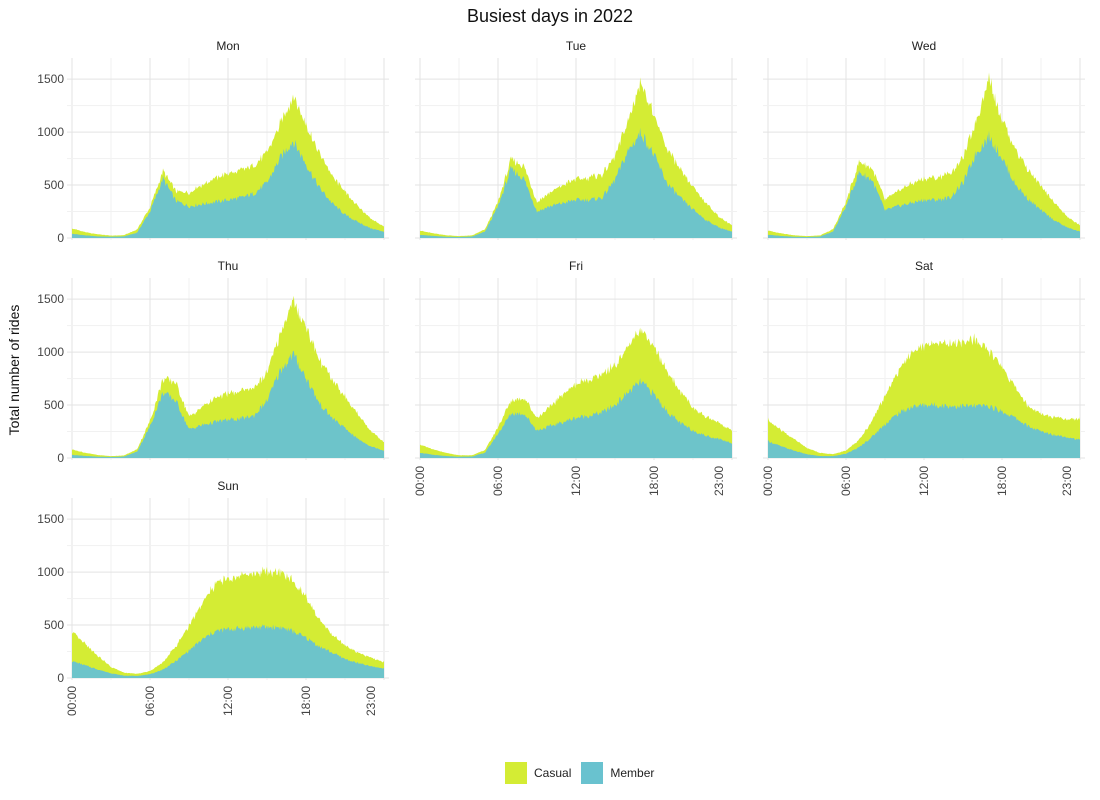  I want to click on panel-title-mon: Mon, so click(227, 46).